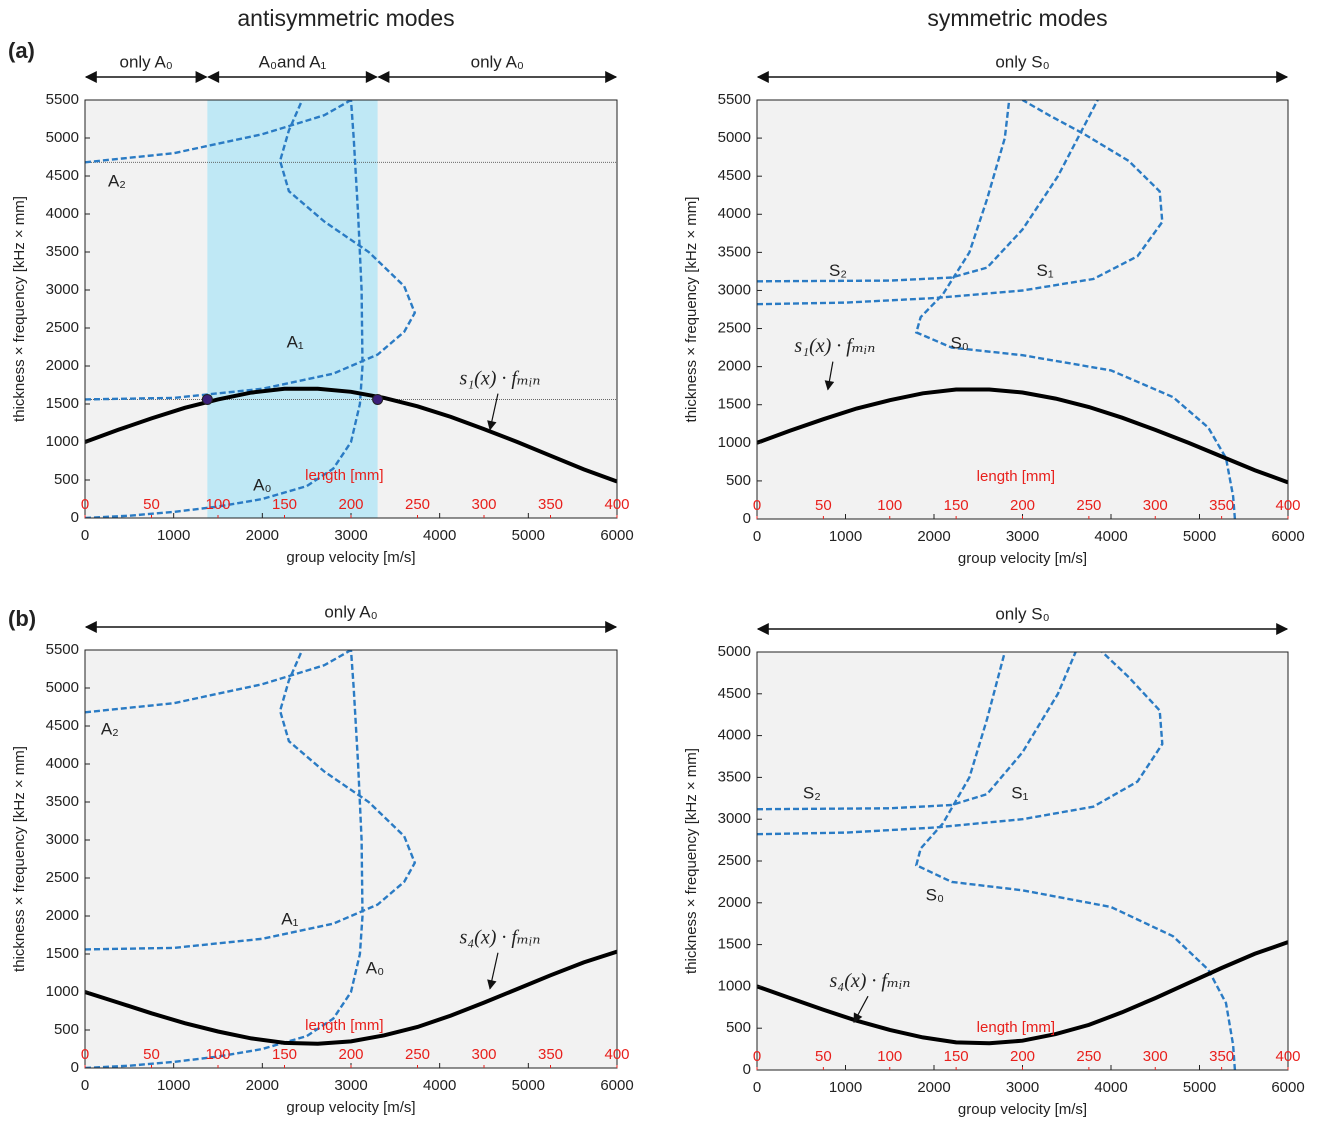 The image size is (1320, 1124). I want to click on column-title: symmetric modes, so click(1017, 18).